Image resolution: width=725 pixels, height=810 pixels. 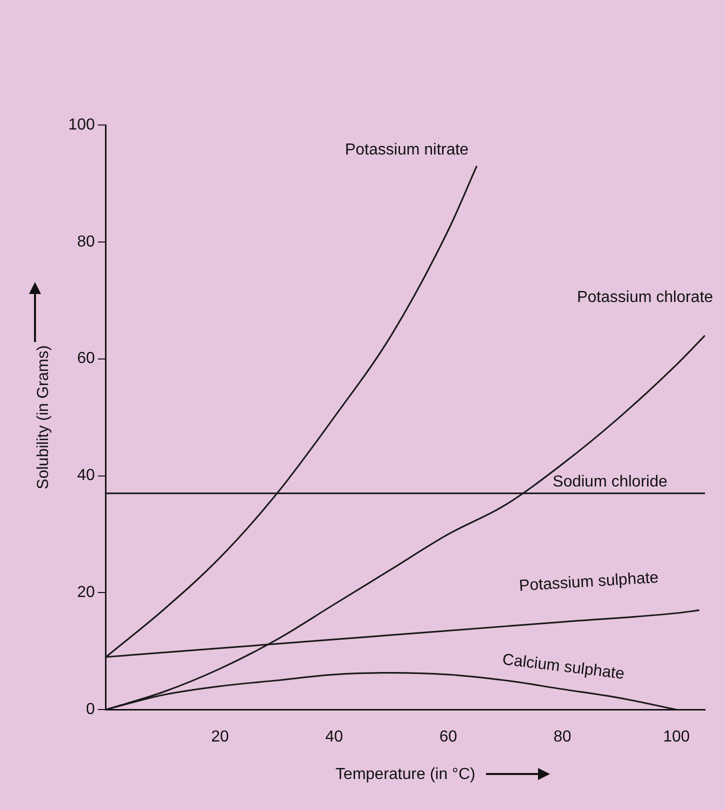 I want to click on y-tick-label: 40, so click(x=86, y=475).